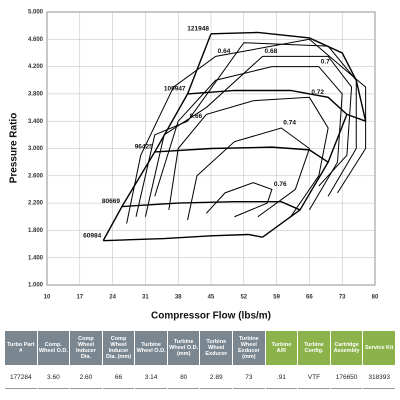  Describe the element at coordinates (325, 61) in the screenshot. I see `efficiency-label: 0.7` at that location.